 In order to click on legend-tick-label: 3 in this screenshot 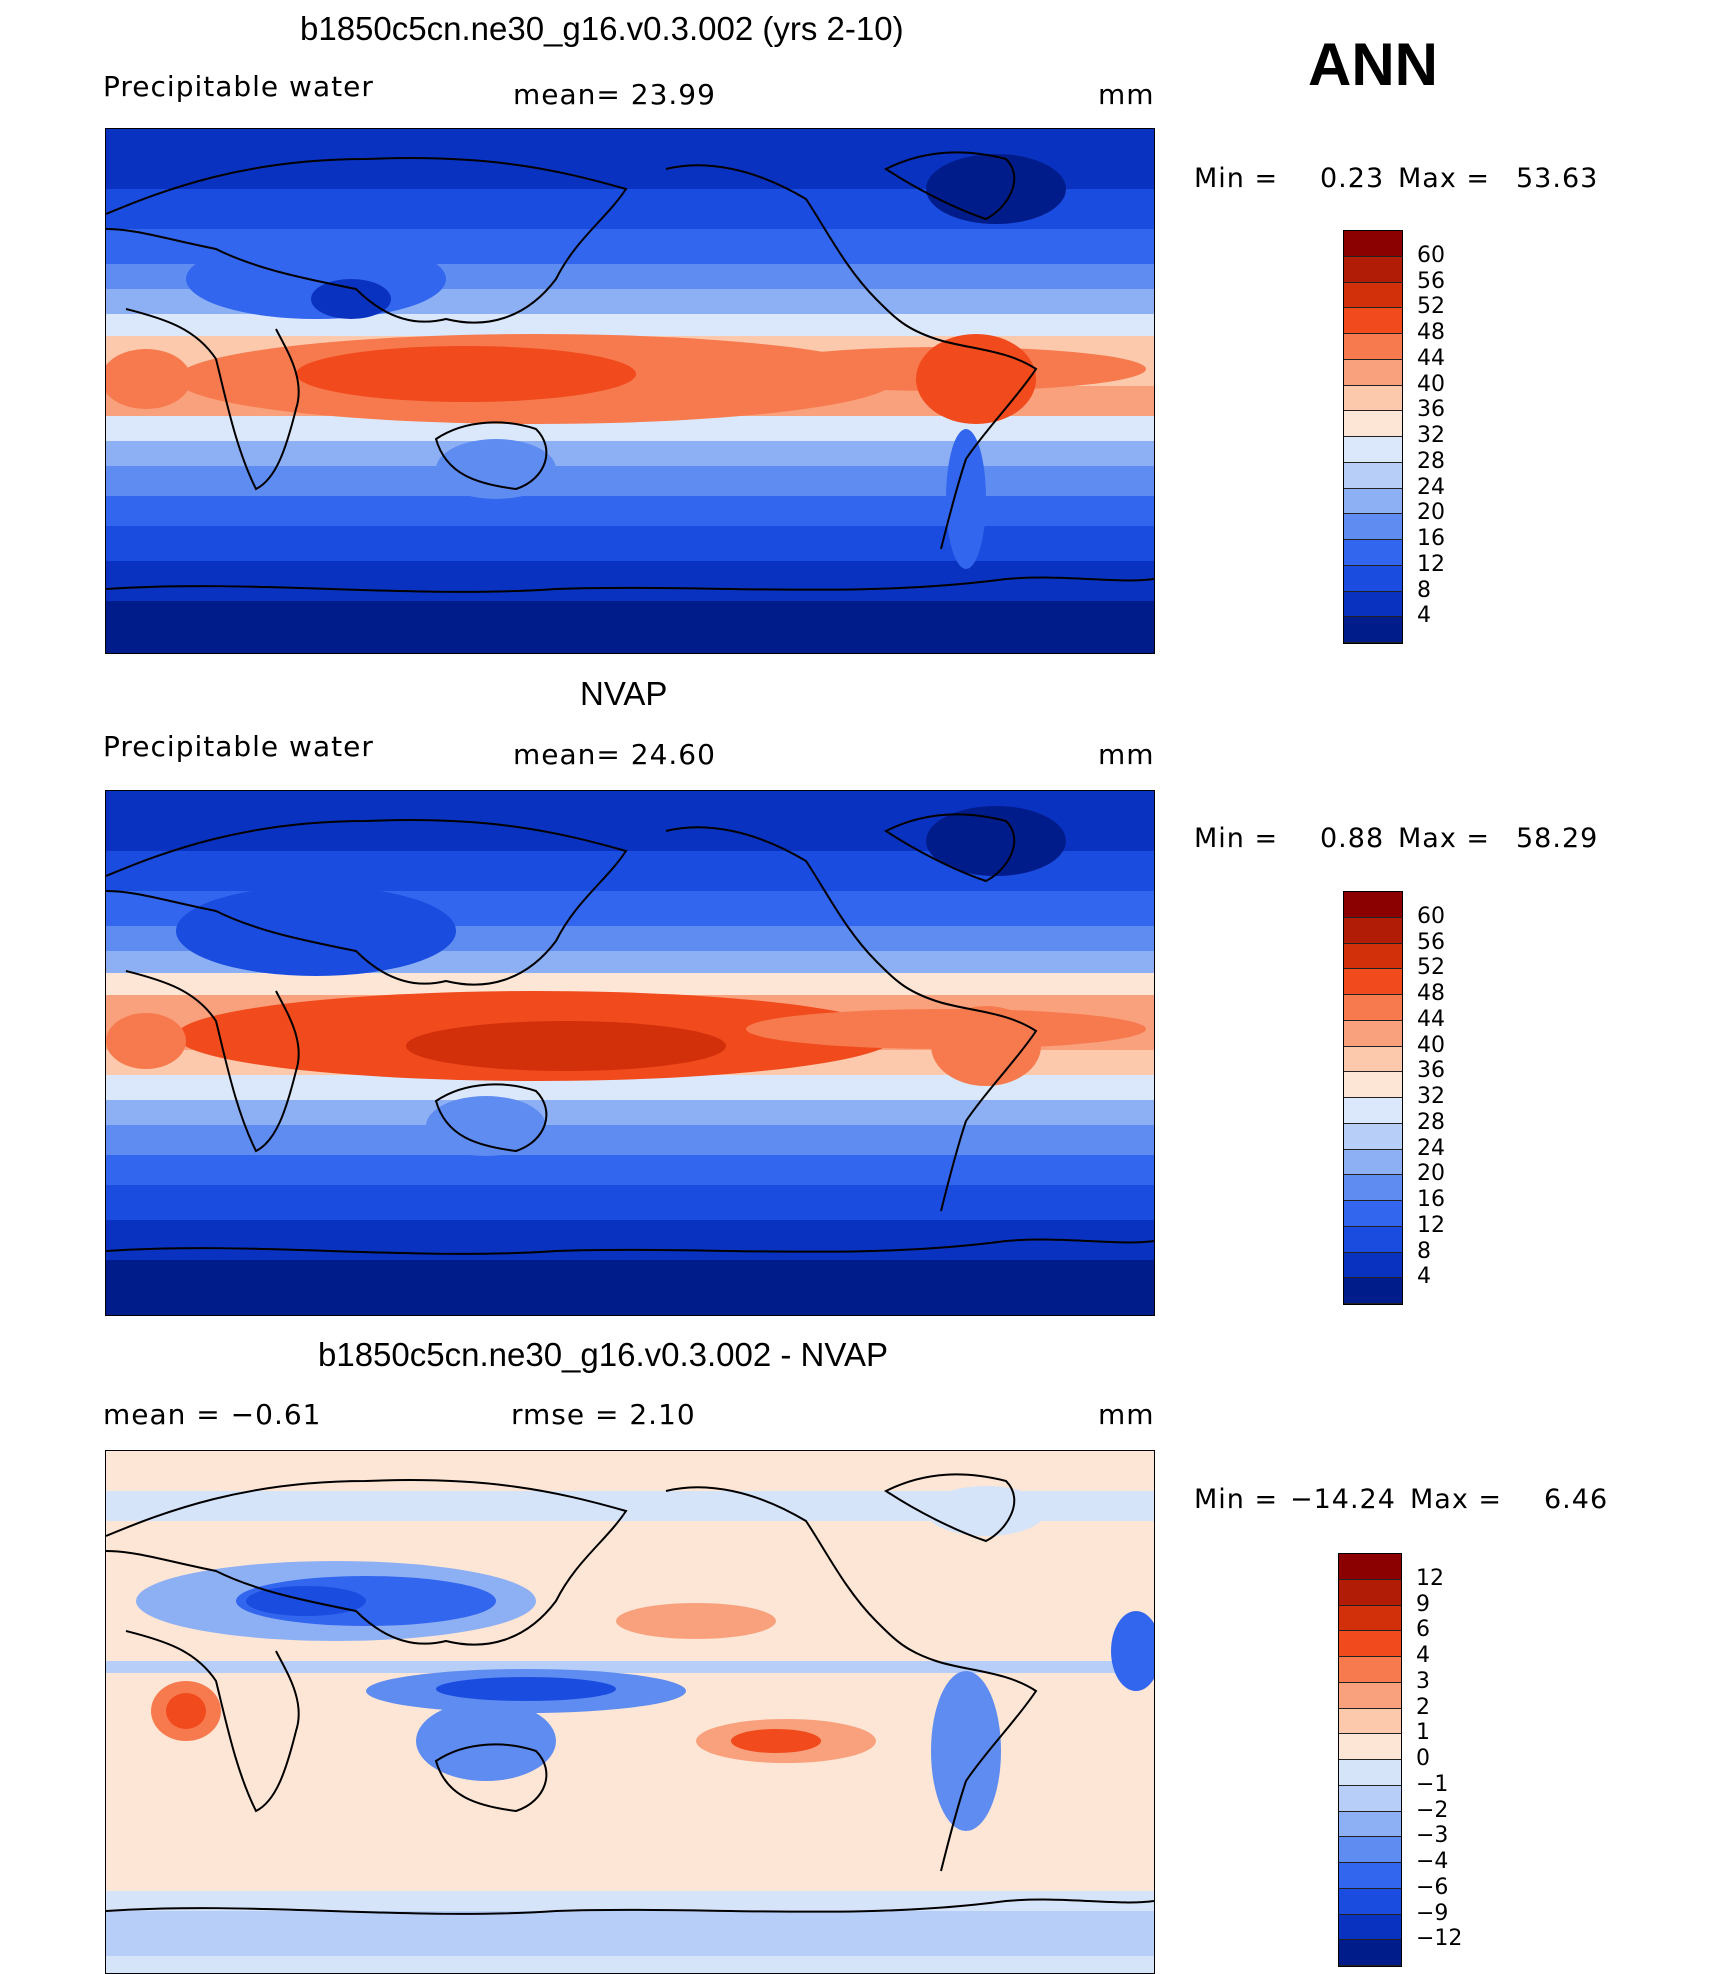, I will do `click(1423, 1681)`.